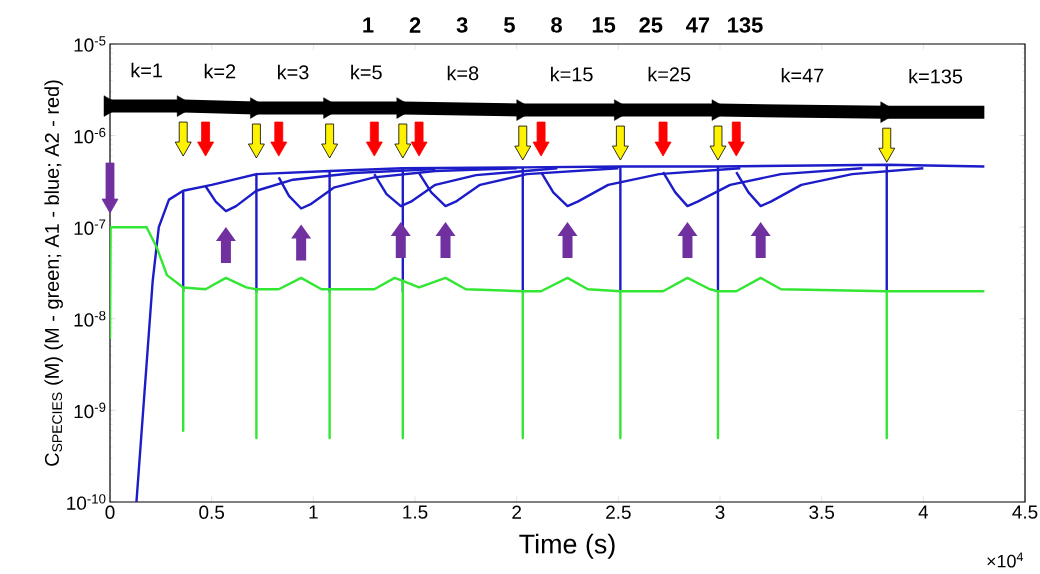  I want to click on x-tick-label: 2, so click(516, 512).